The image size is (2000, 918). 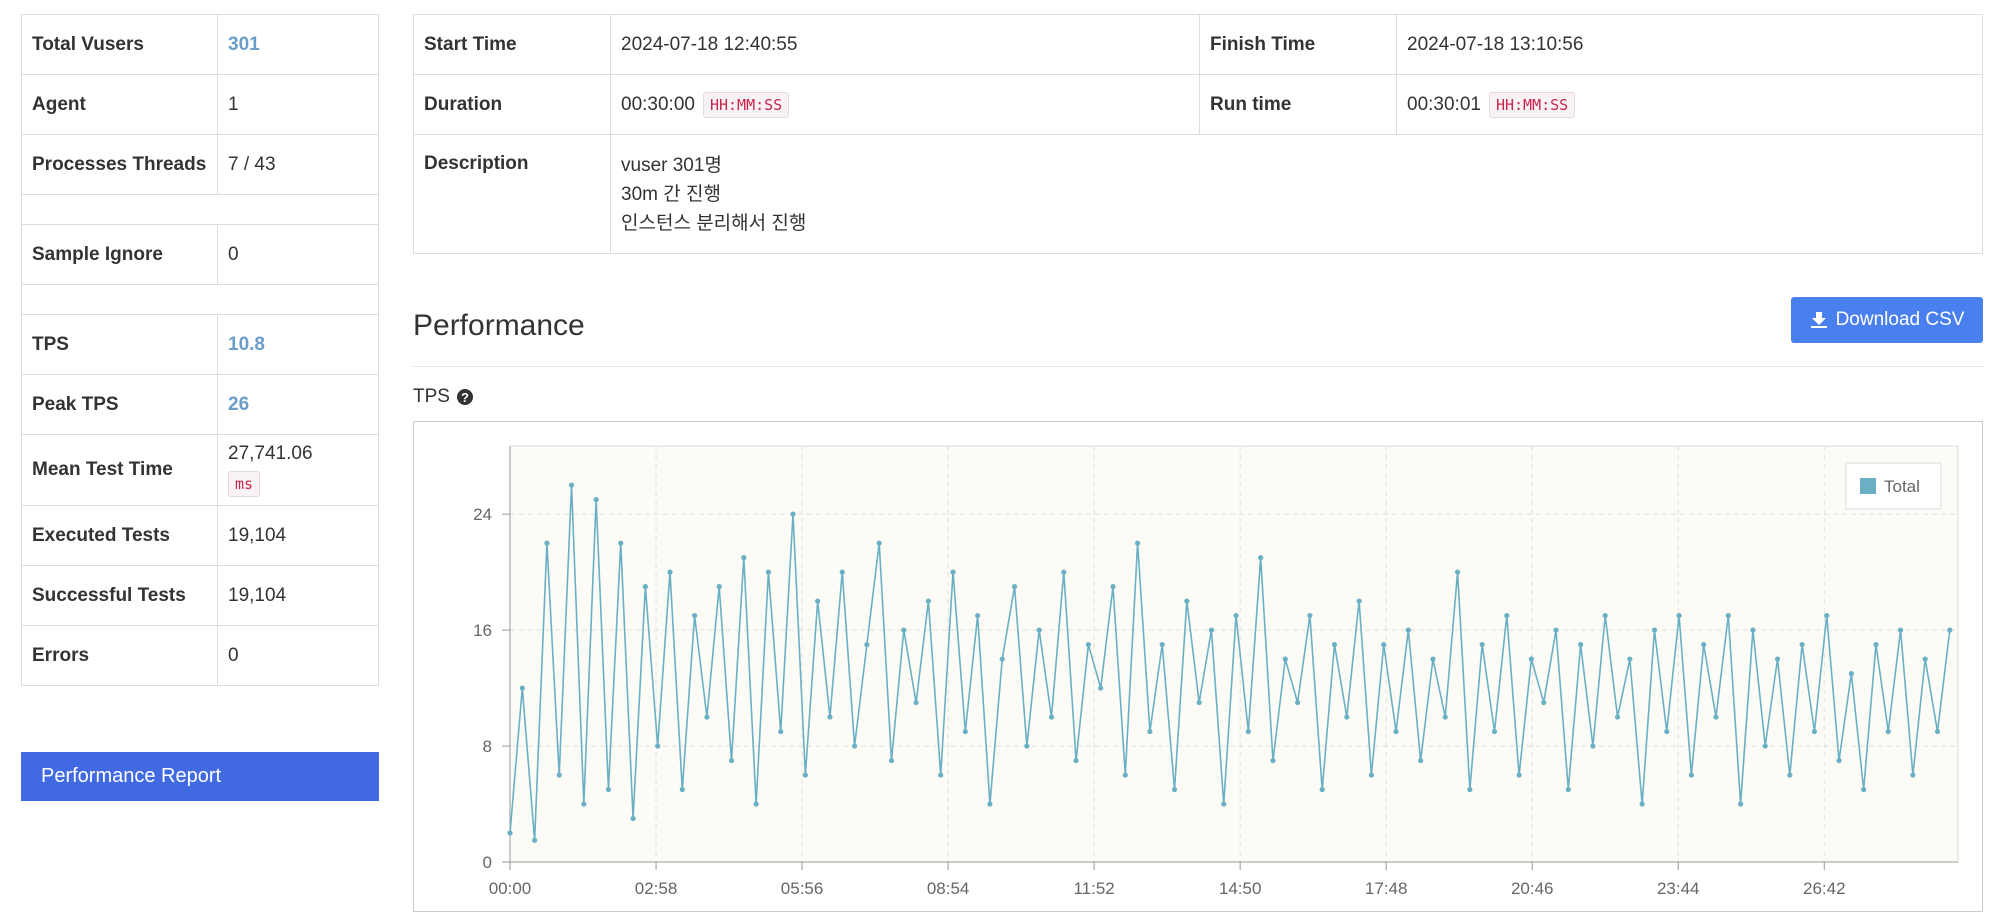 I want to click on label: Run time, so click(x=1298, y=104).